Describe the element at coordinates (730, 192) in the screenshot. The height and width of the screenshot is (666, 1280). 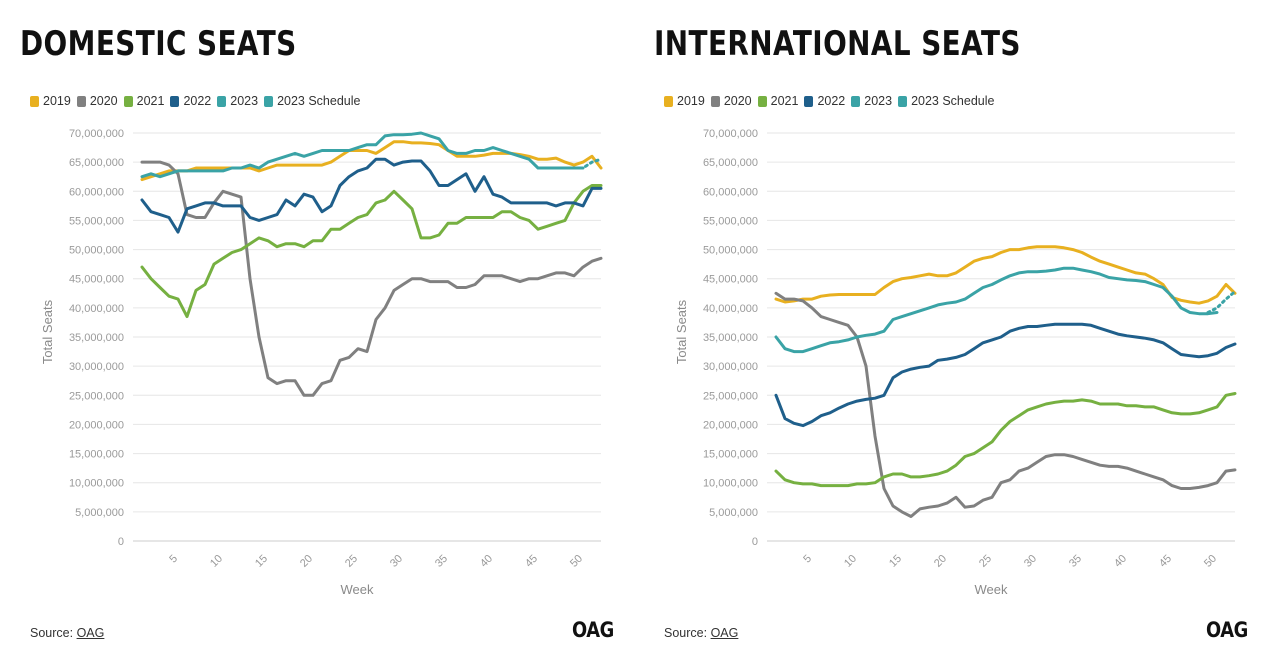
I see `international-ytick-label: 60,000,000` at that location.